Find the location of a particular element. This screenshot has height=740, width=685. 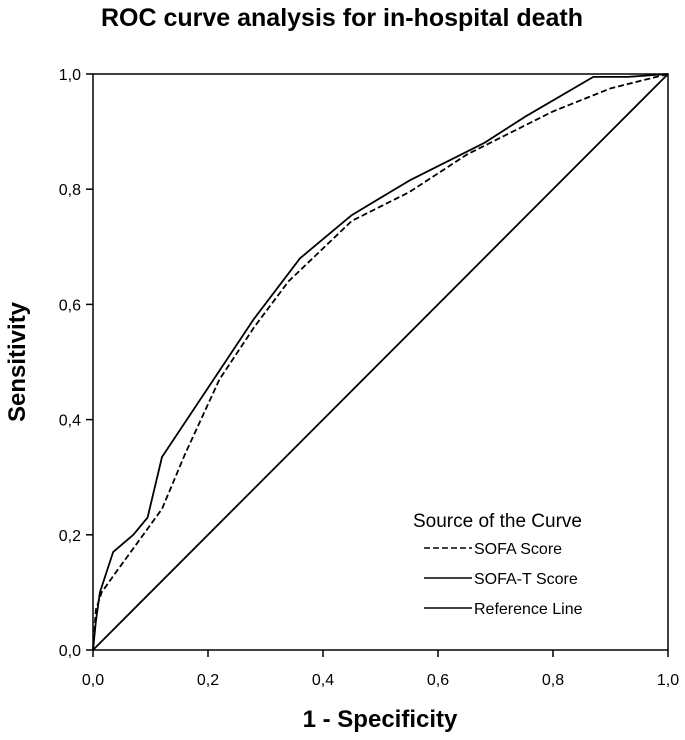

y-tick-label: 0,2 is located at coordinates (70, 536).